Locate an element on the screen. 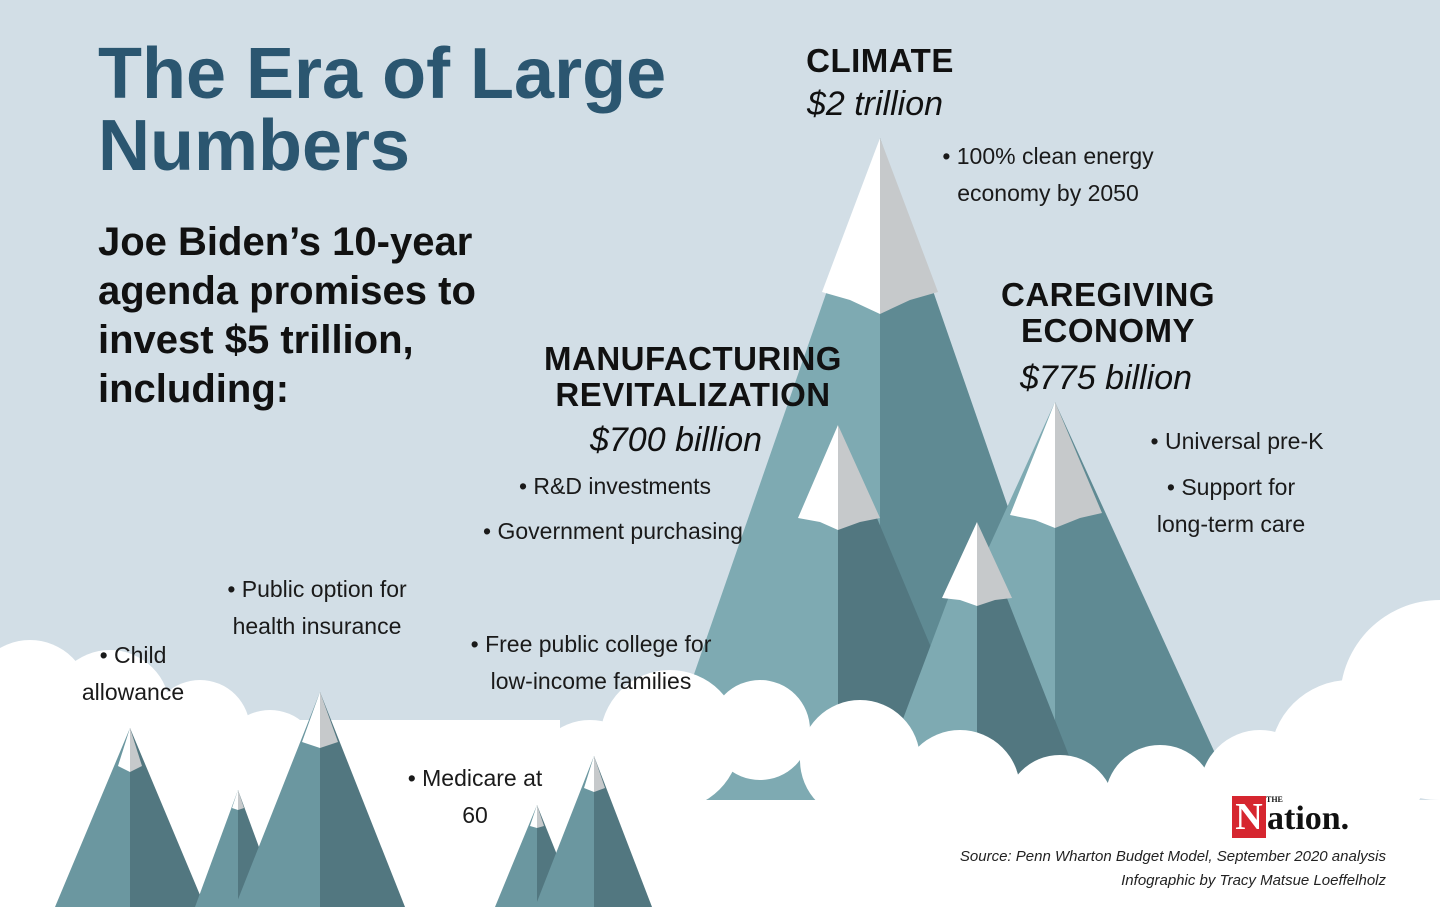 The height and width of the screenshot is (907, 1440). logo-n: N is located at coordinates (1249, 817).